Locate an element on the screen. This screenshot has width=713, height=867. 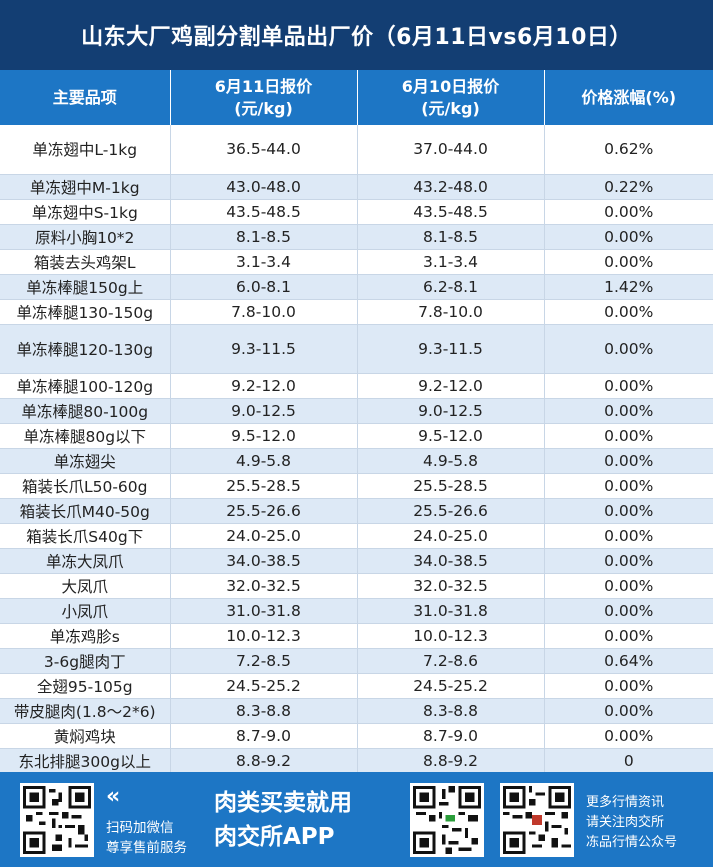
cell-item: 单冻棒腿100-120g is located at coordinates (85, 386).